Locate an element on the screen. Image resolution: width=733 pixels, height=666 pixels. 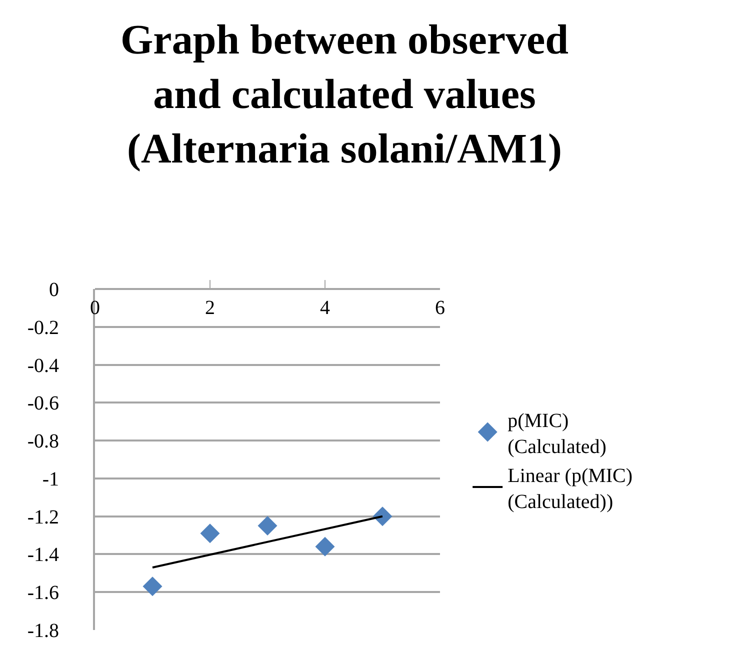
y-tick-label: -1.4 is located at coordinates (43, 555).